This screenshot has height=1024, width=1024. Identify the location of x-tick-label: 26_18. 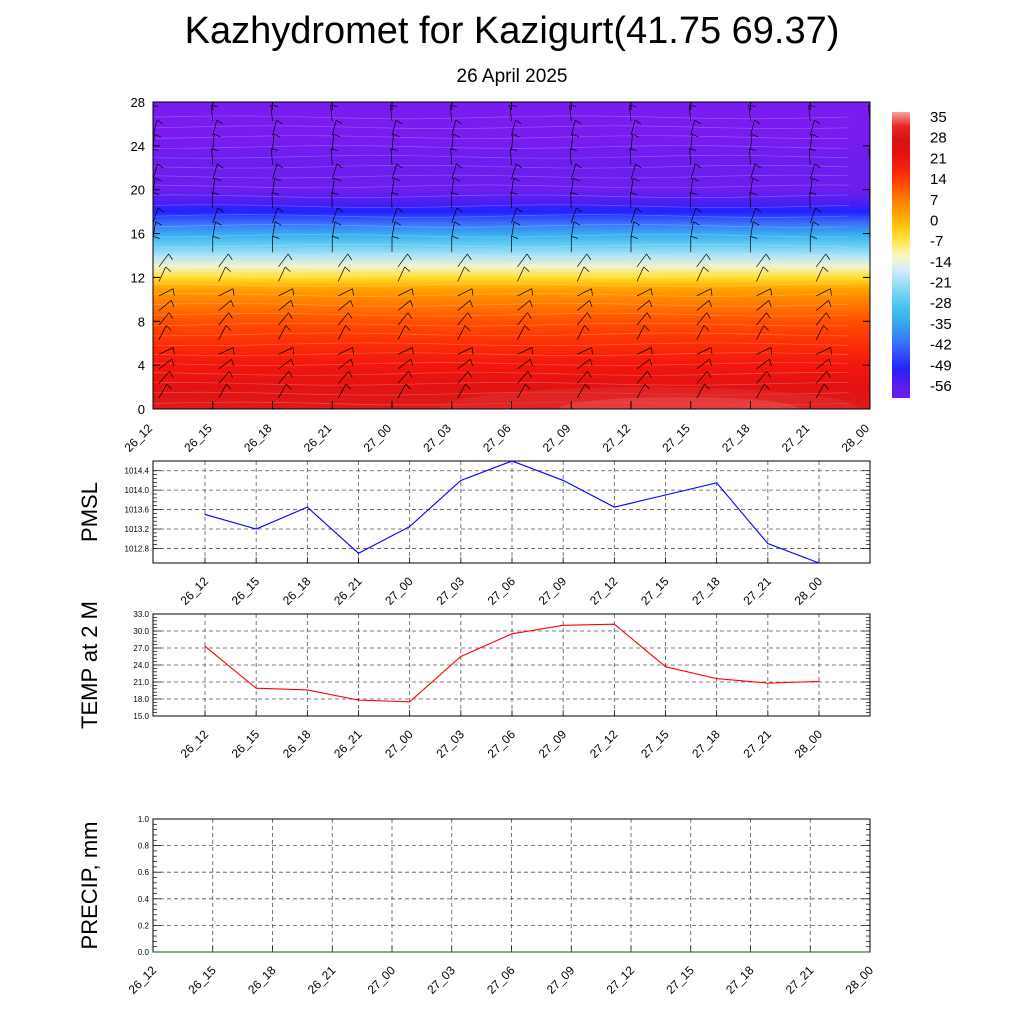
(262, 980).